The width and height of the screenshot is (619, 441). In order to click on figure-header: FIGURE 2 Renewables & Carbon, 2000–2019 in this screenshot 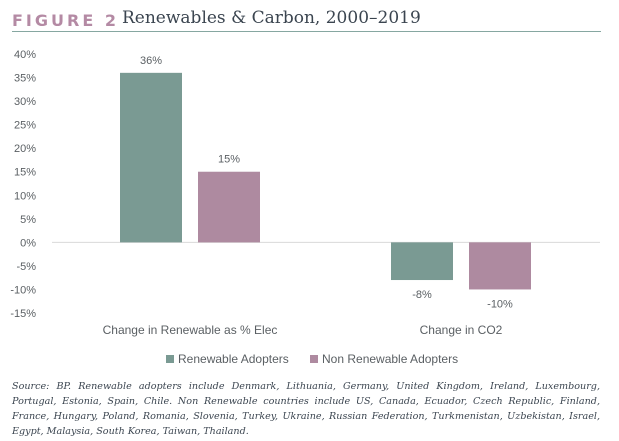, I will do `click(309, 19)`.